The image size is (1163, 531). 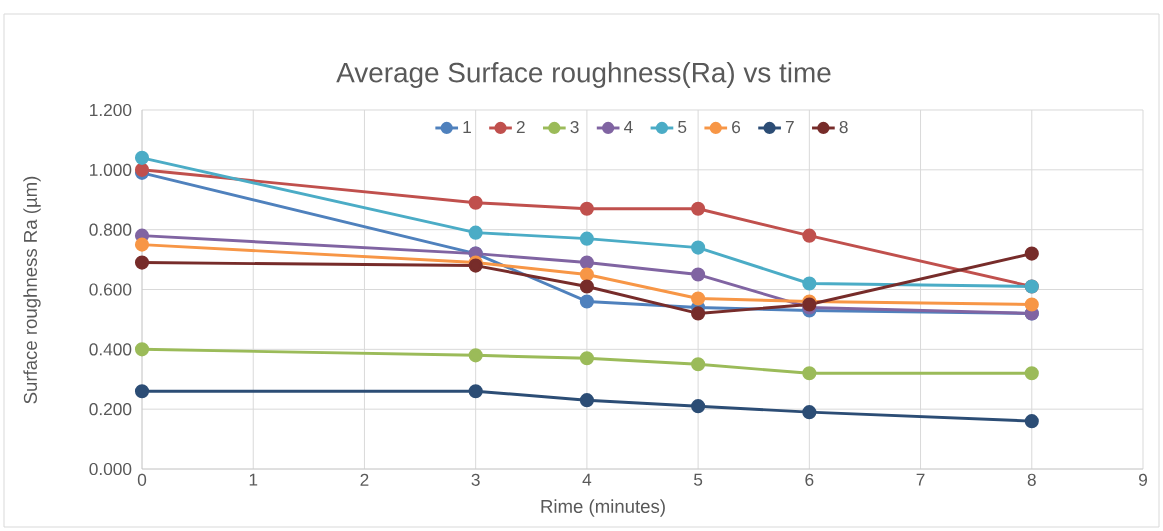 What do you see at coordinates (809, 479) in the screenshot?
I see `x-tick-label: 6` at bounding box center [809, 479].